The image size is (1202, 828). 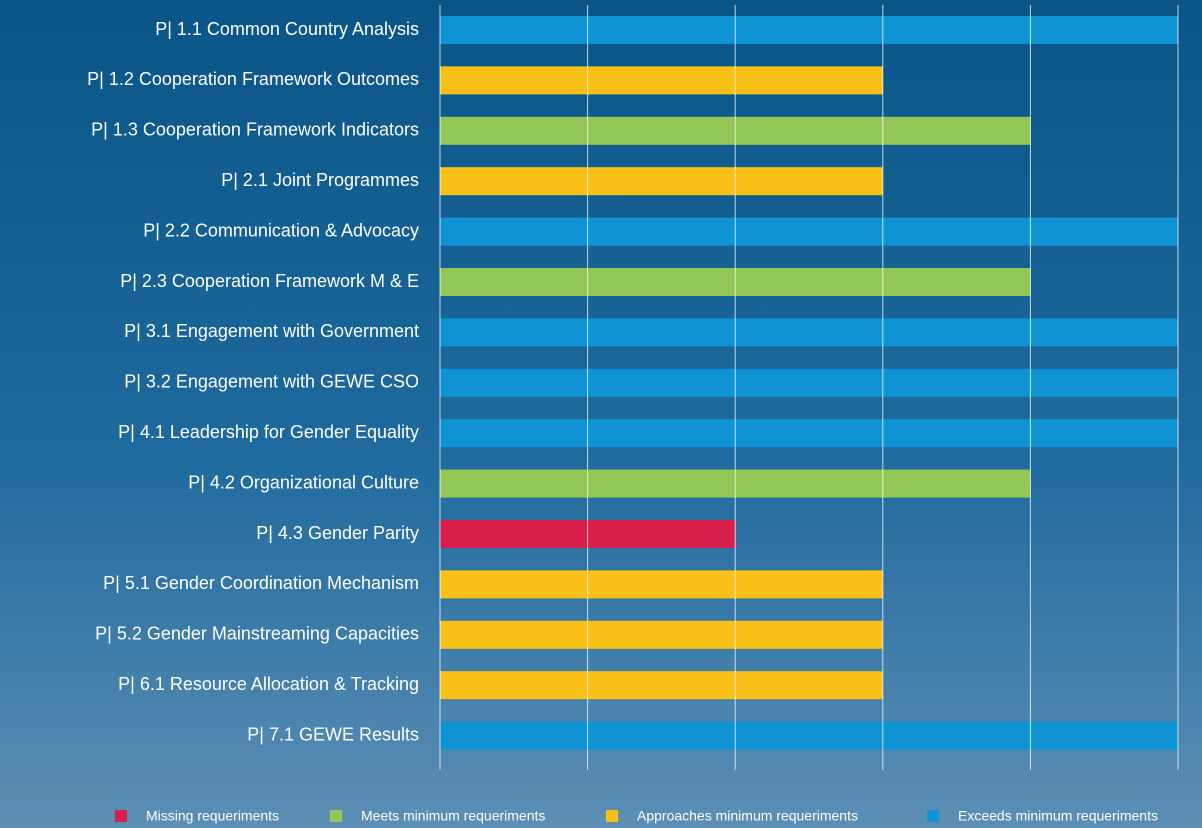 I want to click on category-label: P| 5.1 Gender Coordination Mechanism, so click(x=261, y=583).